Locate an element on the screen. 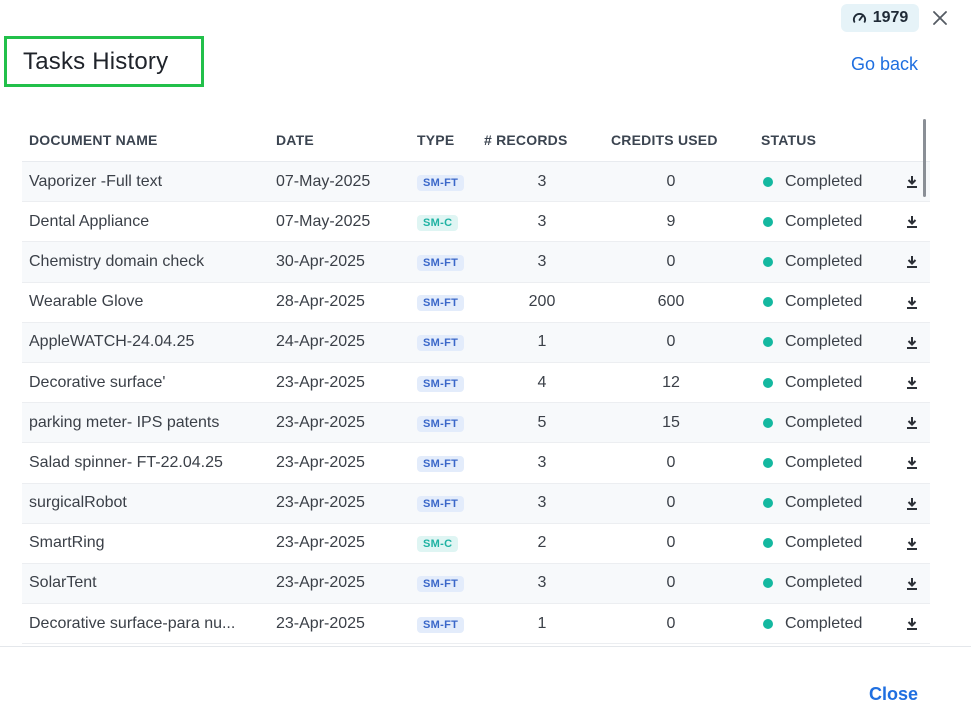  table-row: SolarTent 23-Apr-2025 SM-FT 3 0 Completed is located at coordinates (476, 584).